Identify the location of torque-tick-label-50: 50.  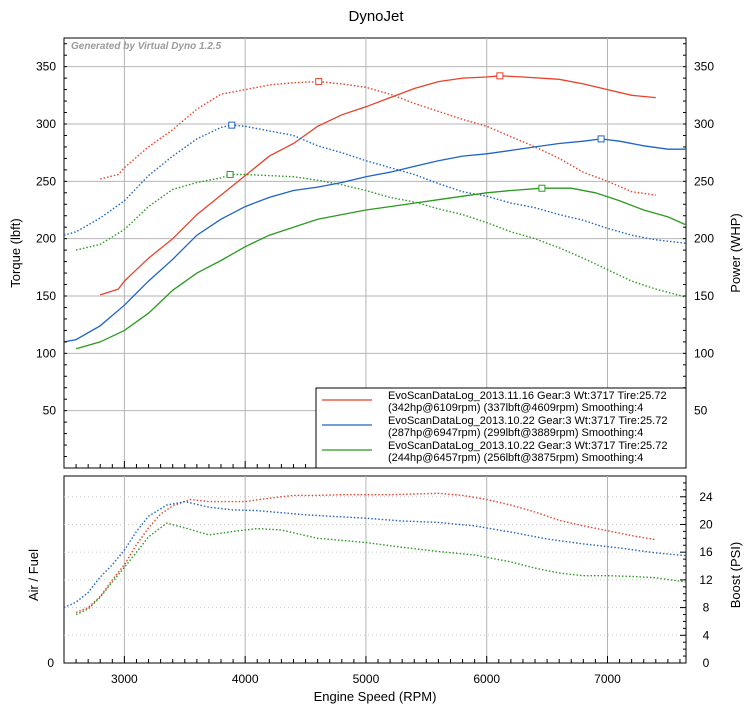
(50, 411).